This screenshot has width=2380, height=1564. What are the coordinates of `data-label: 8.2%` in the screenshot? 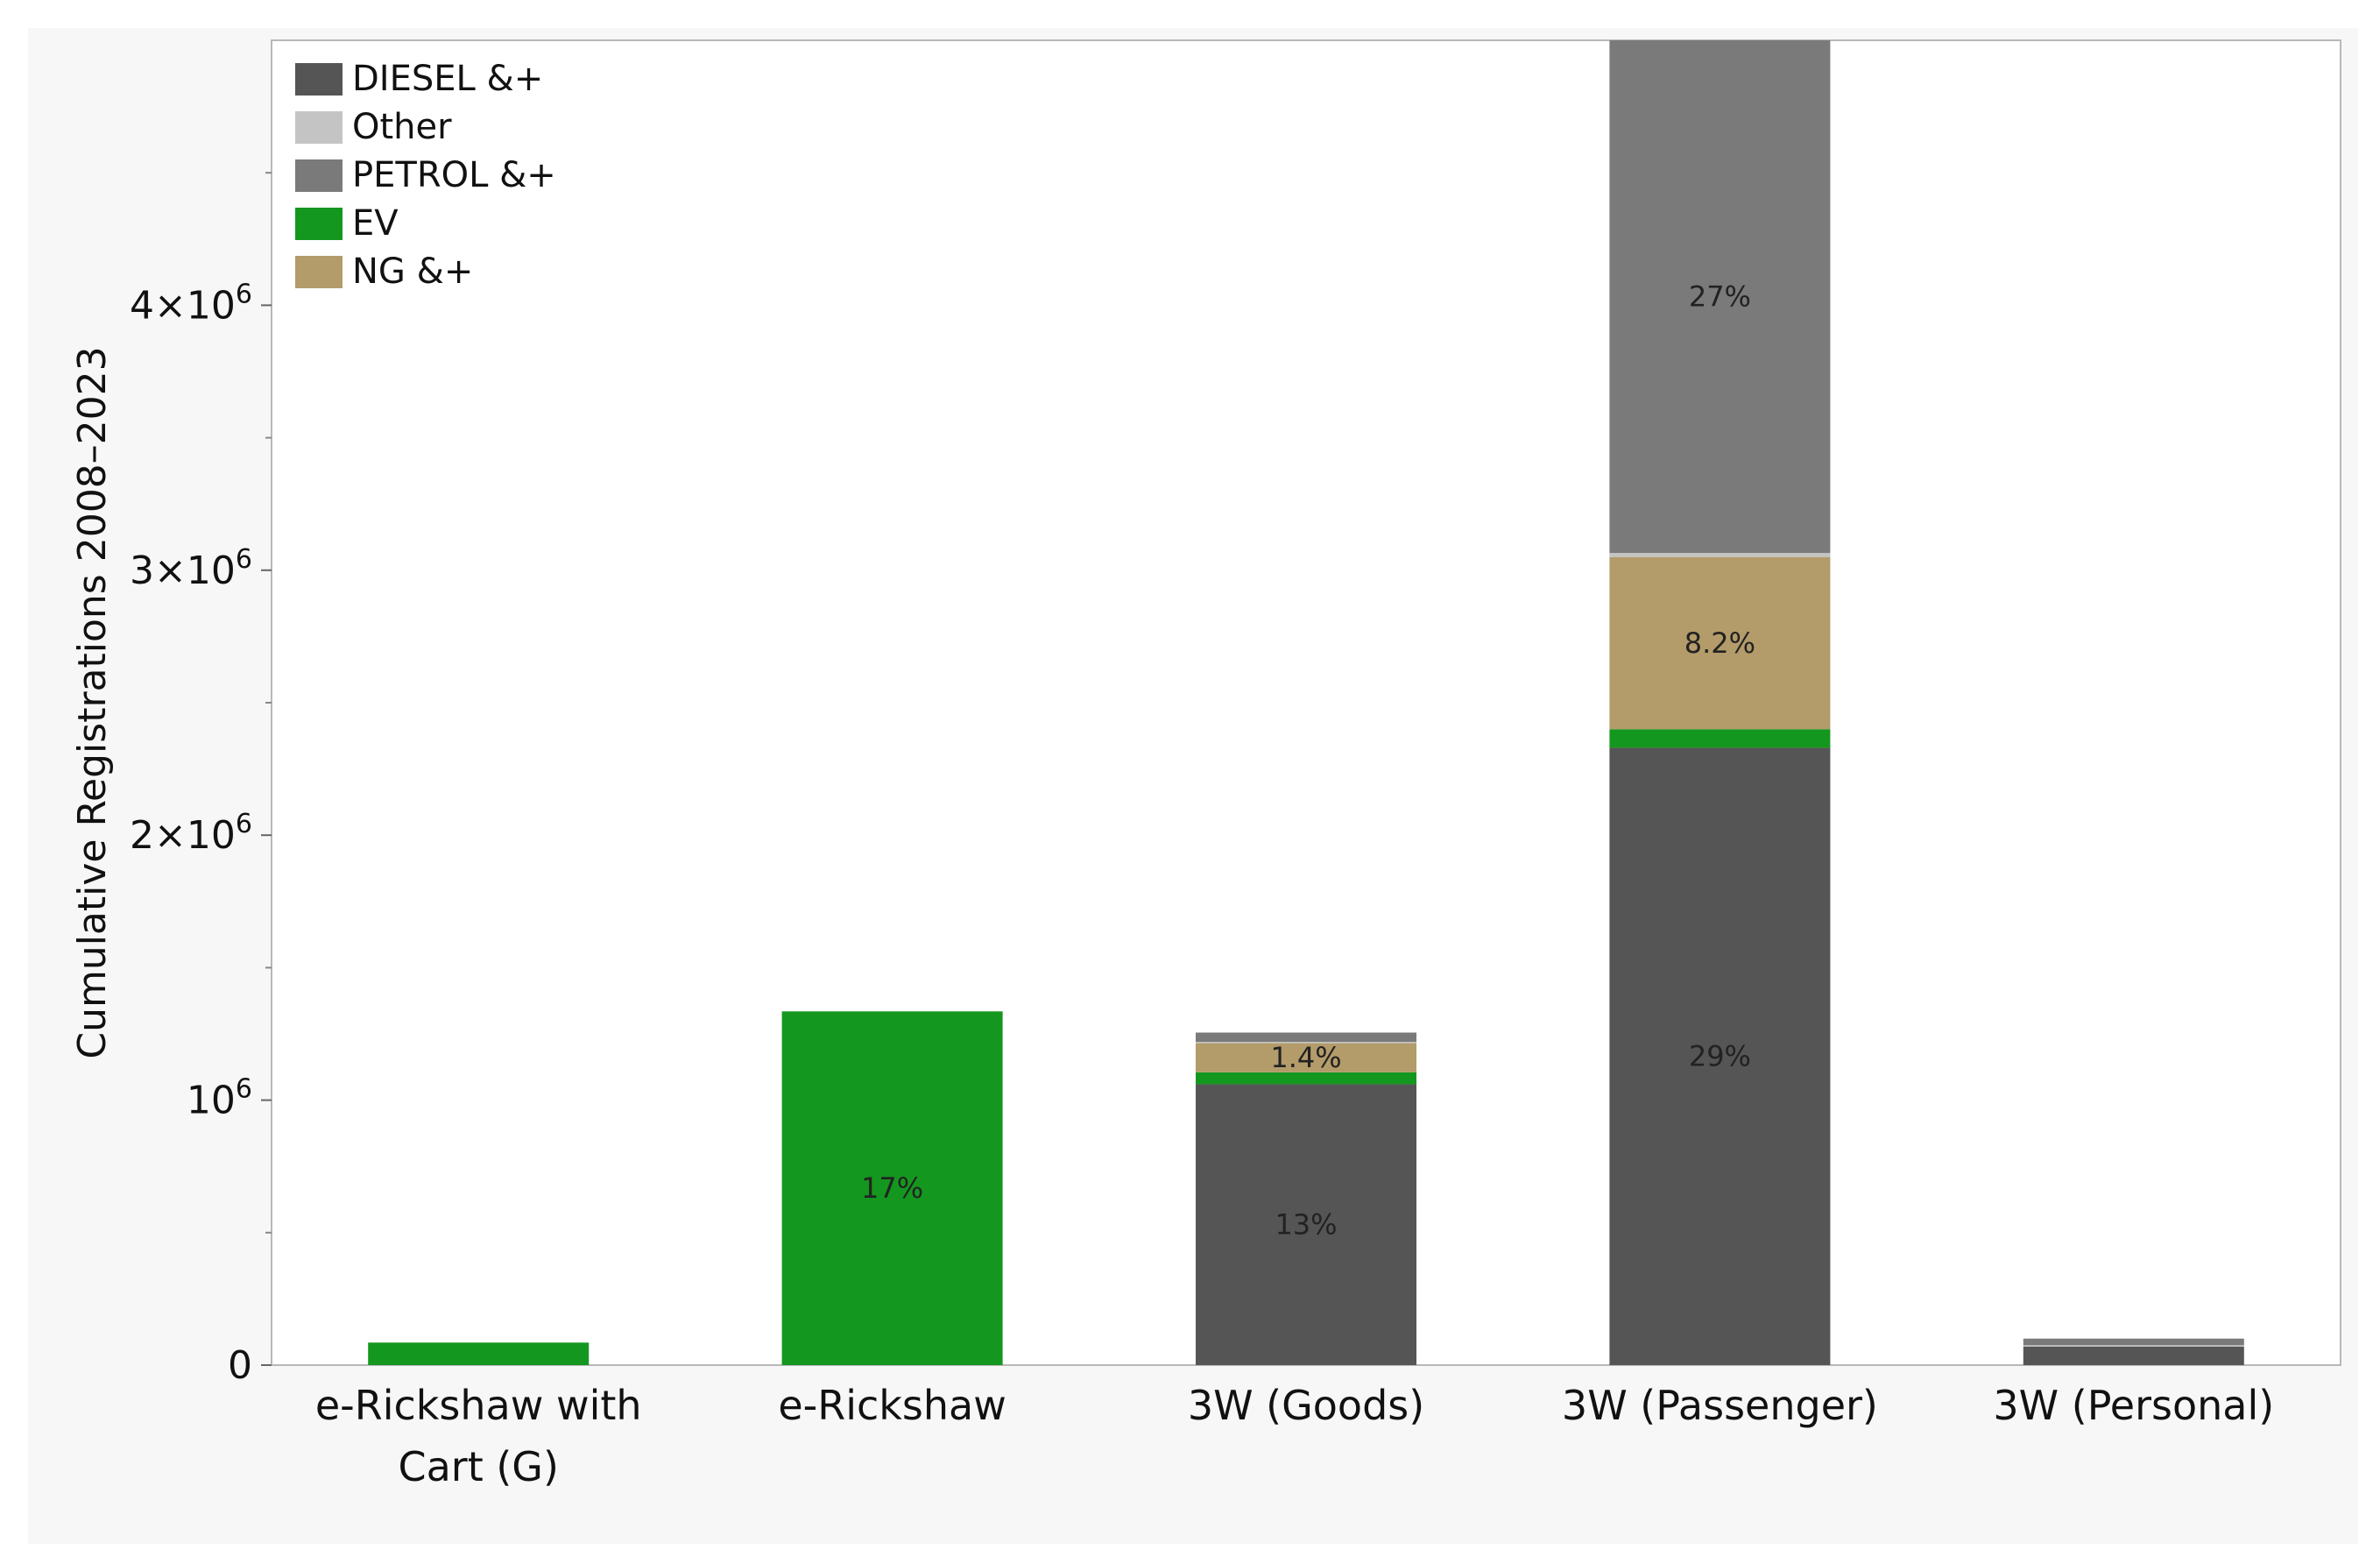 It's located at (1719, 643).